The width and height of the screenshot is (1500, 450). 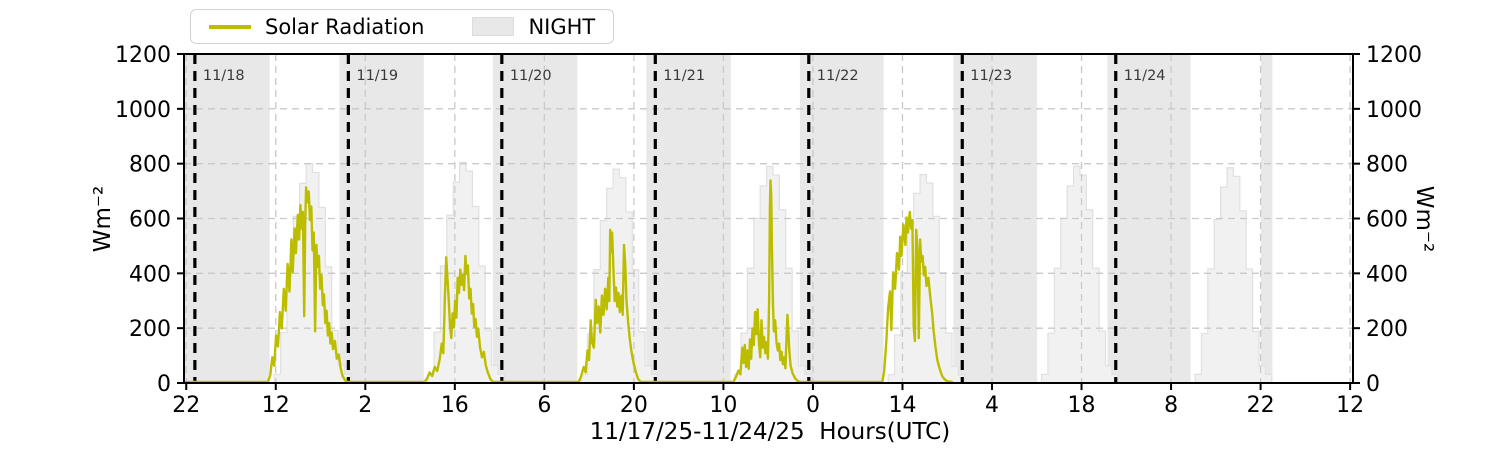 I want to click on x-tick-label: 16, so click(x=455, y=405).